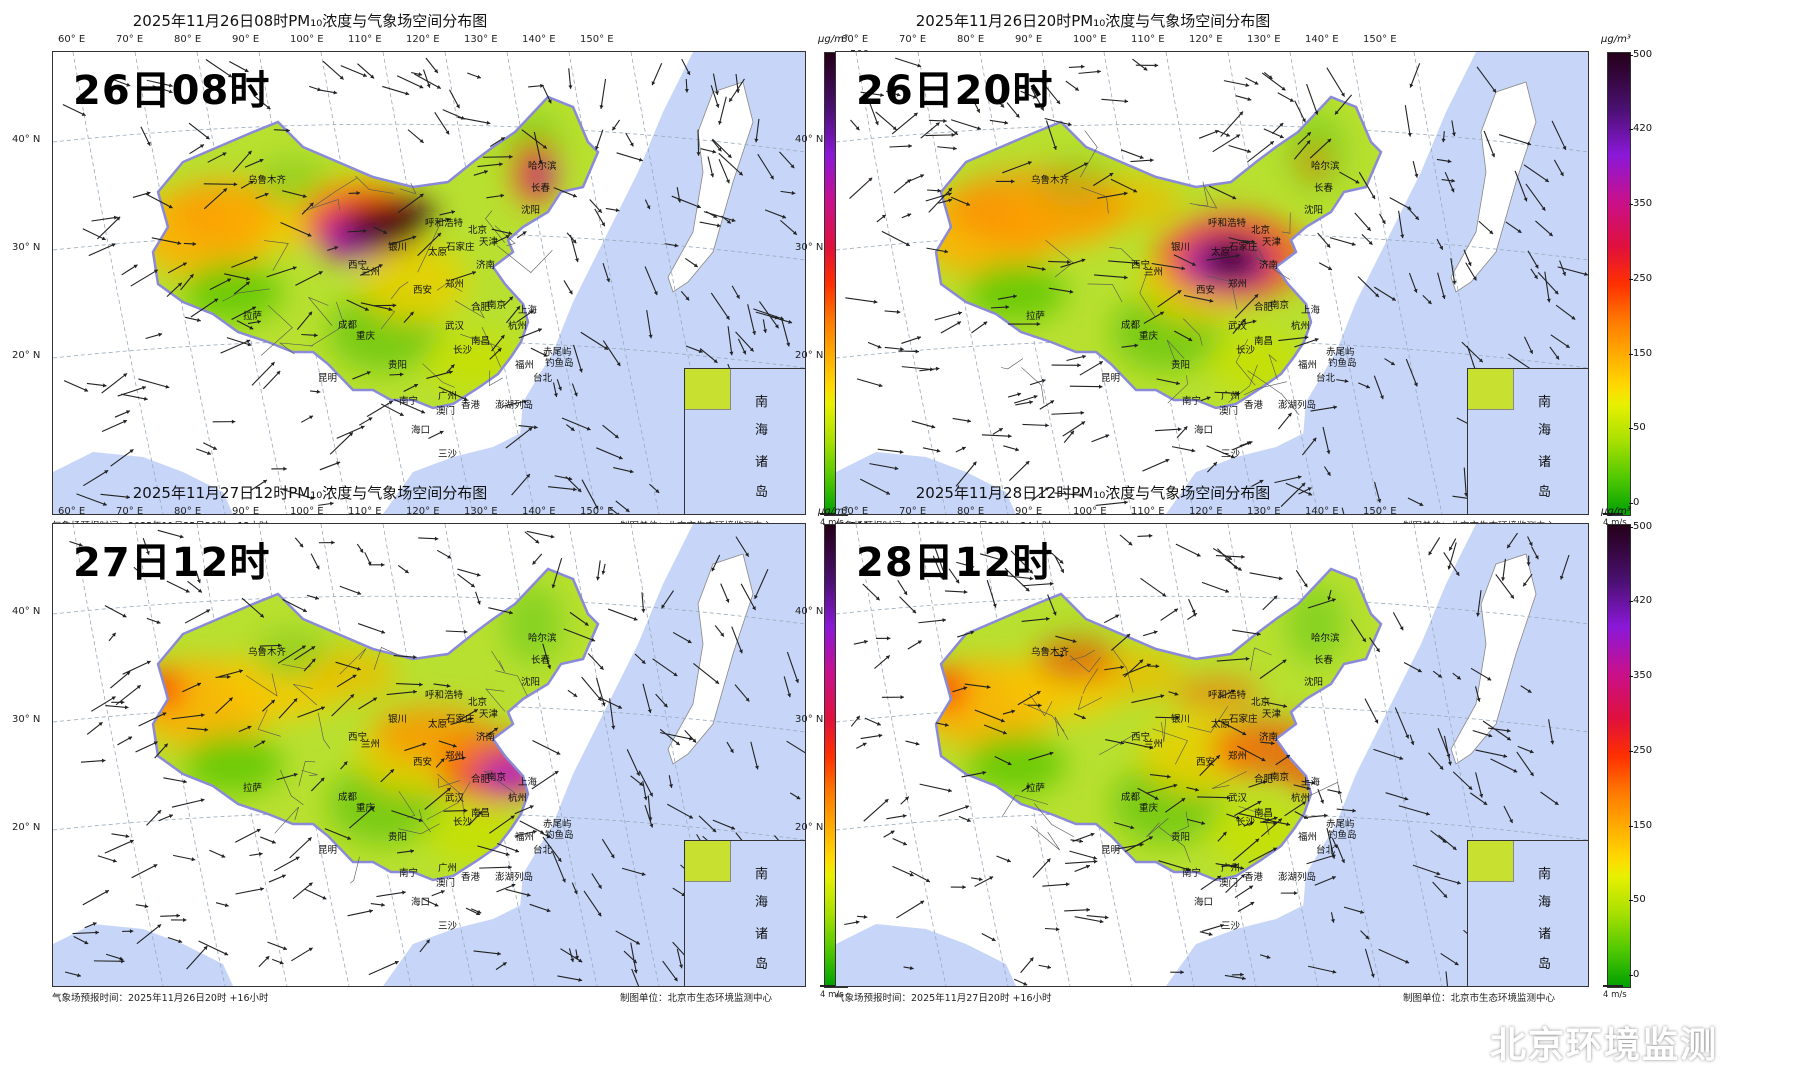 The image size is (1795, 1080). Describe the element at coordinates (1615, 995) in the screenshot. I see `wind-key-label: 4 m/s` at that location.